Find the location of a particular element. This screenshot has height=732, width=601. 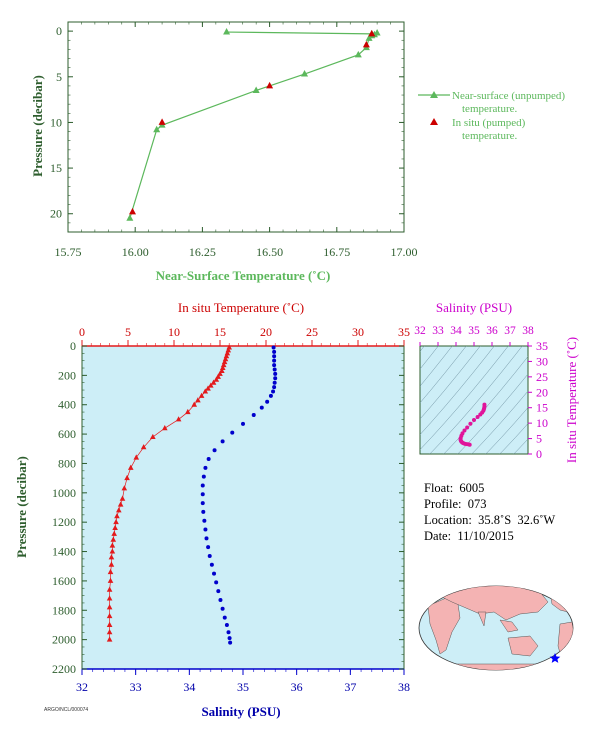

top-x-tick-label: 16.00 is located at coordinates (135, 252).